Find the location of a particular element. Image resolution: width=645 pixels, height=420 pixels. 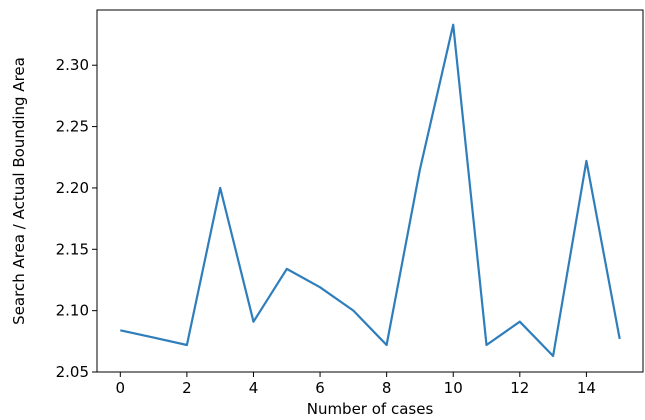

x-axis: 0 2 4 6 8 10 12 14 is located at coordinates (356, 384).